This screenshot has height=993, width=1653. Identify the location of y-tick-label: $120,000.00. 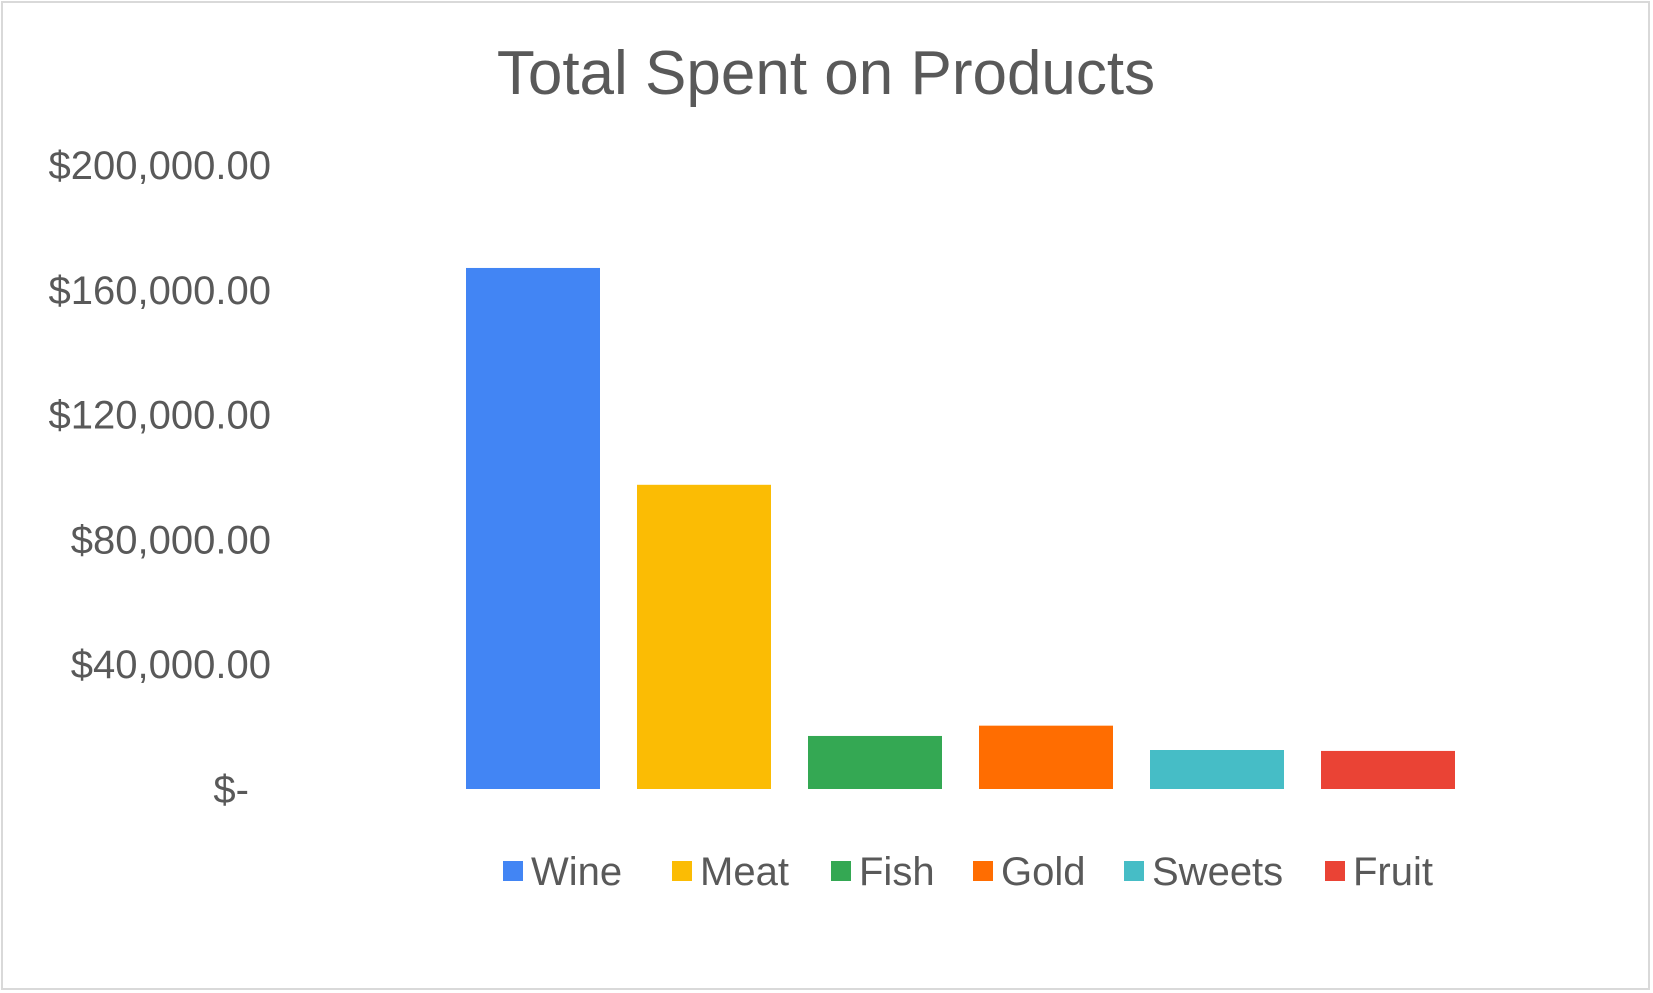
(160, 416).